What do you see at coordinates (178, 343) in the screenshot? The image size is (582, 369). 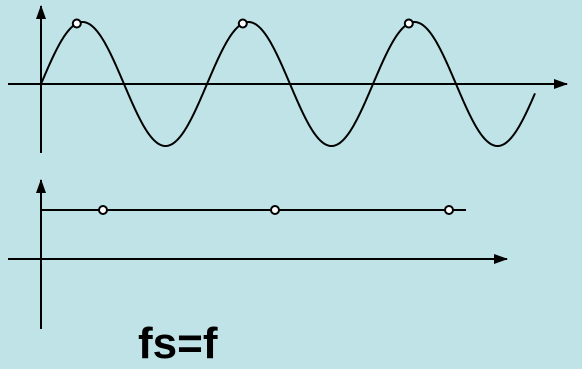 I see `caption: fs=f` at bounding box center [178, 343].